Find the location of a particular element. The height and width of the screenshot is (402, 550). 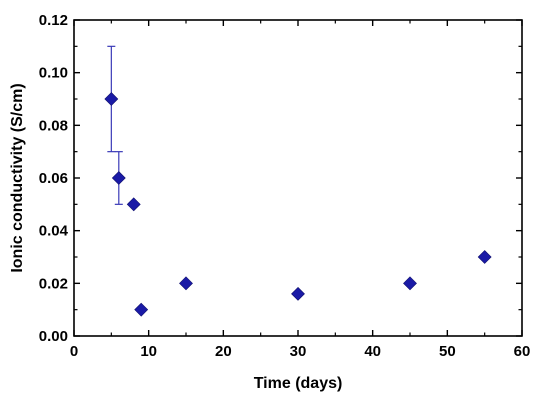

x-tick-label: 60 is located at coordinates (522, 351).